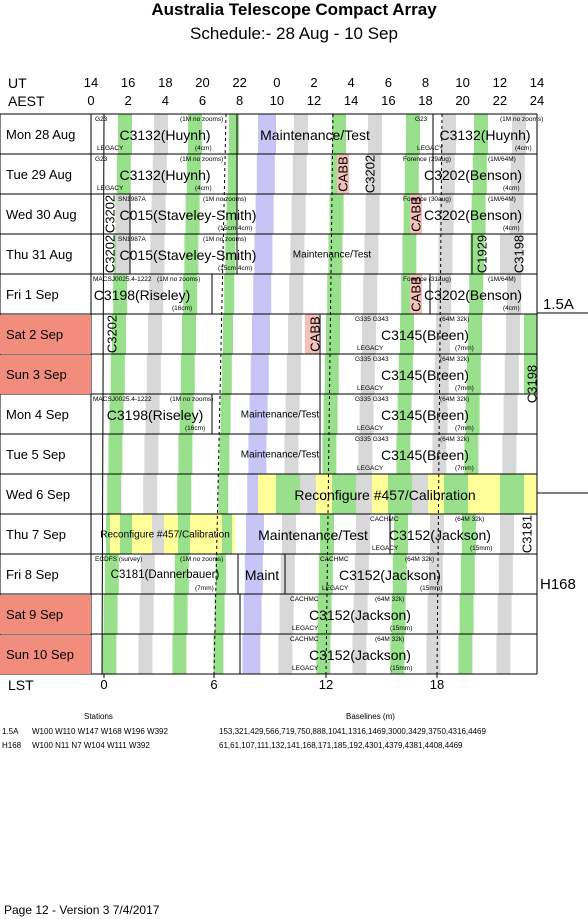 The image size is (588, 919). I want to click on aest-tick: 4, so click(165, 100).